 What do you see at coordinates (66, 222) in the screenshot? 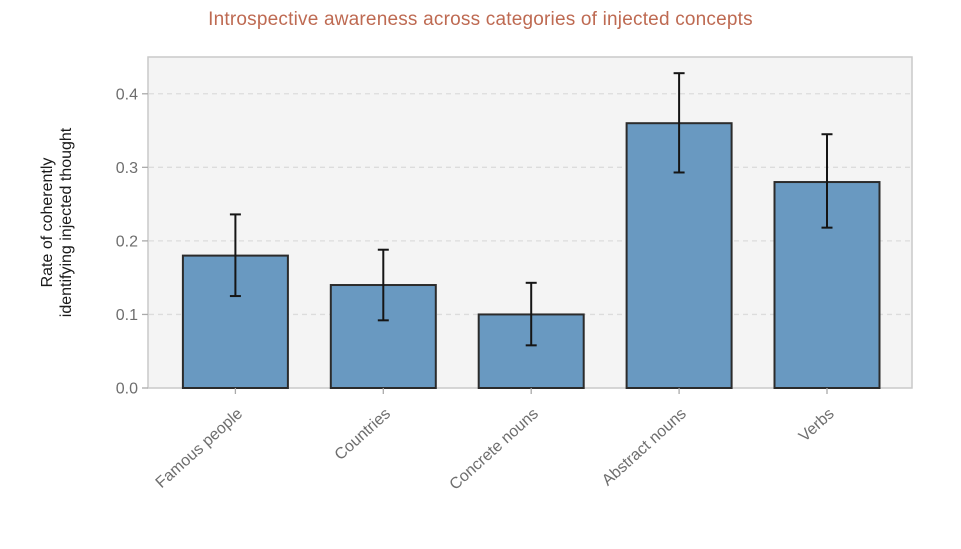
I see `y-axis-label-line-2: identifying injected thought` at bounding box center [66, 222].